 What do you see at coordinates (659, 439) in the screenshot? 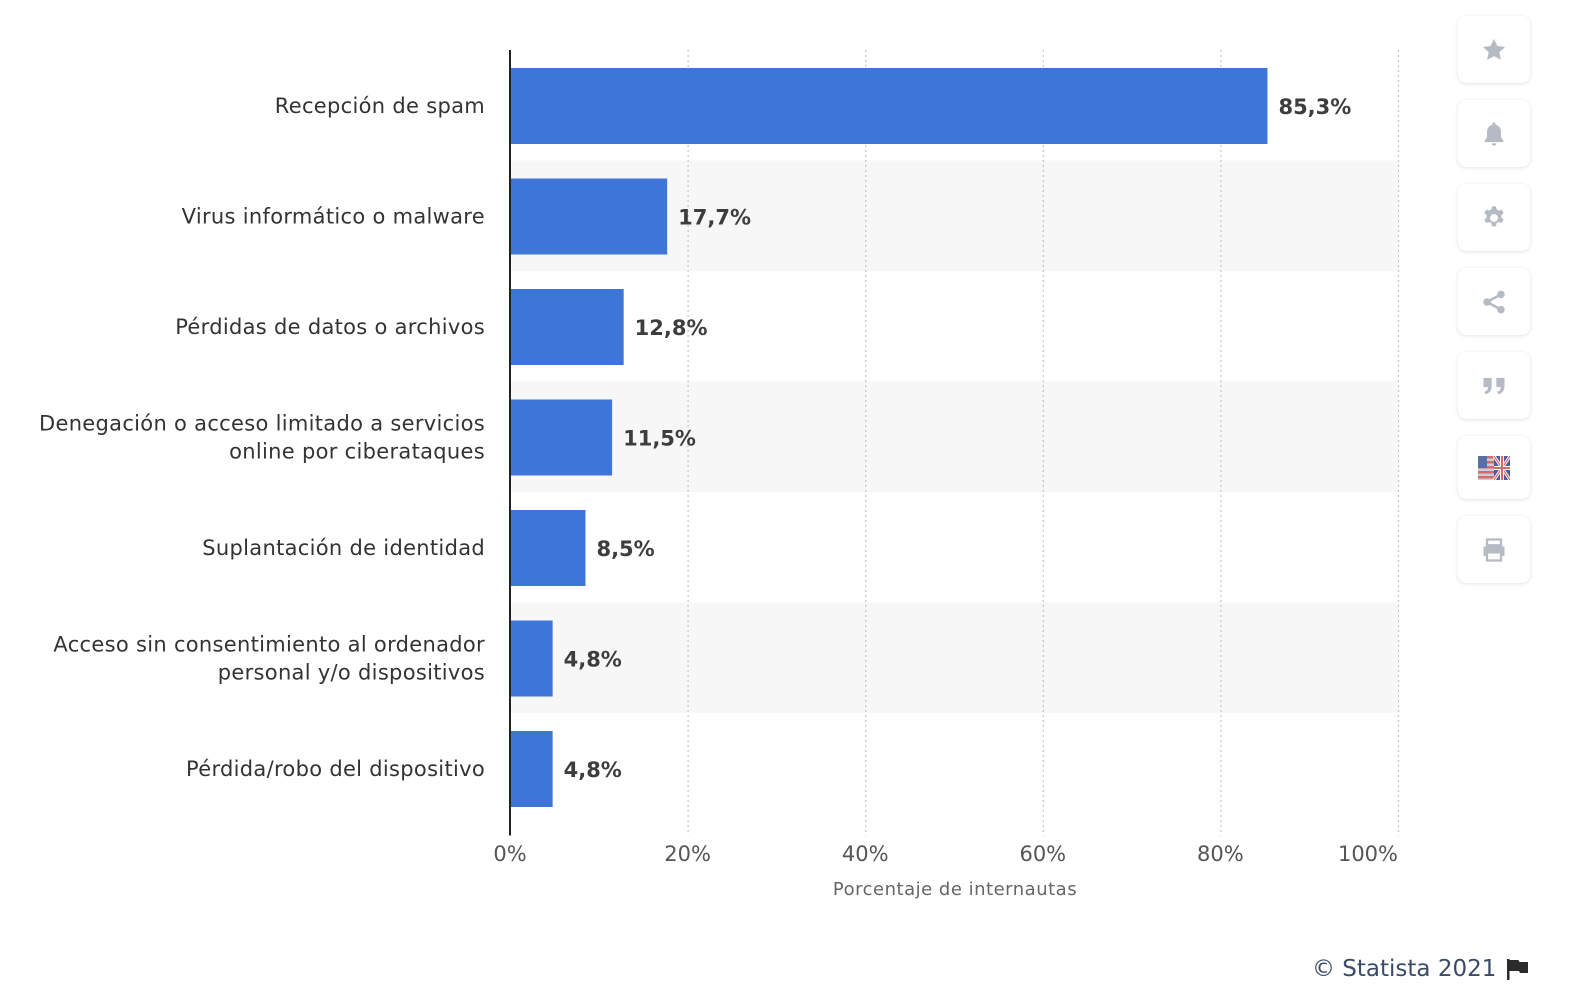
I see `value-label: 11,5%` at bounding box center [659, 439].